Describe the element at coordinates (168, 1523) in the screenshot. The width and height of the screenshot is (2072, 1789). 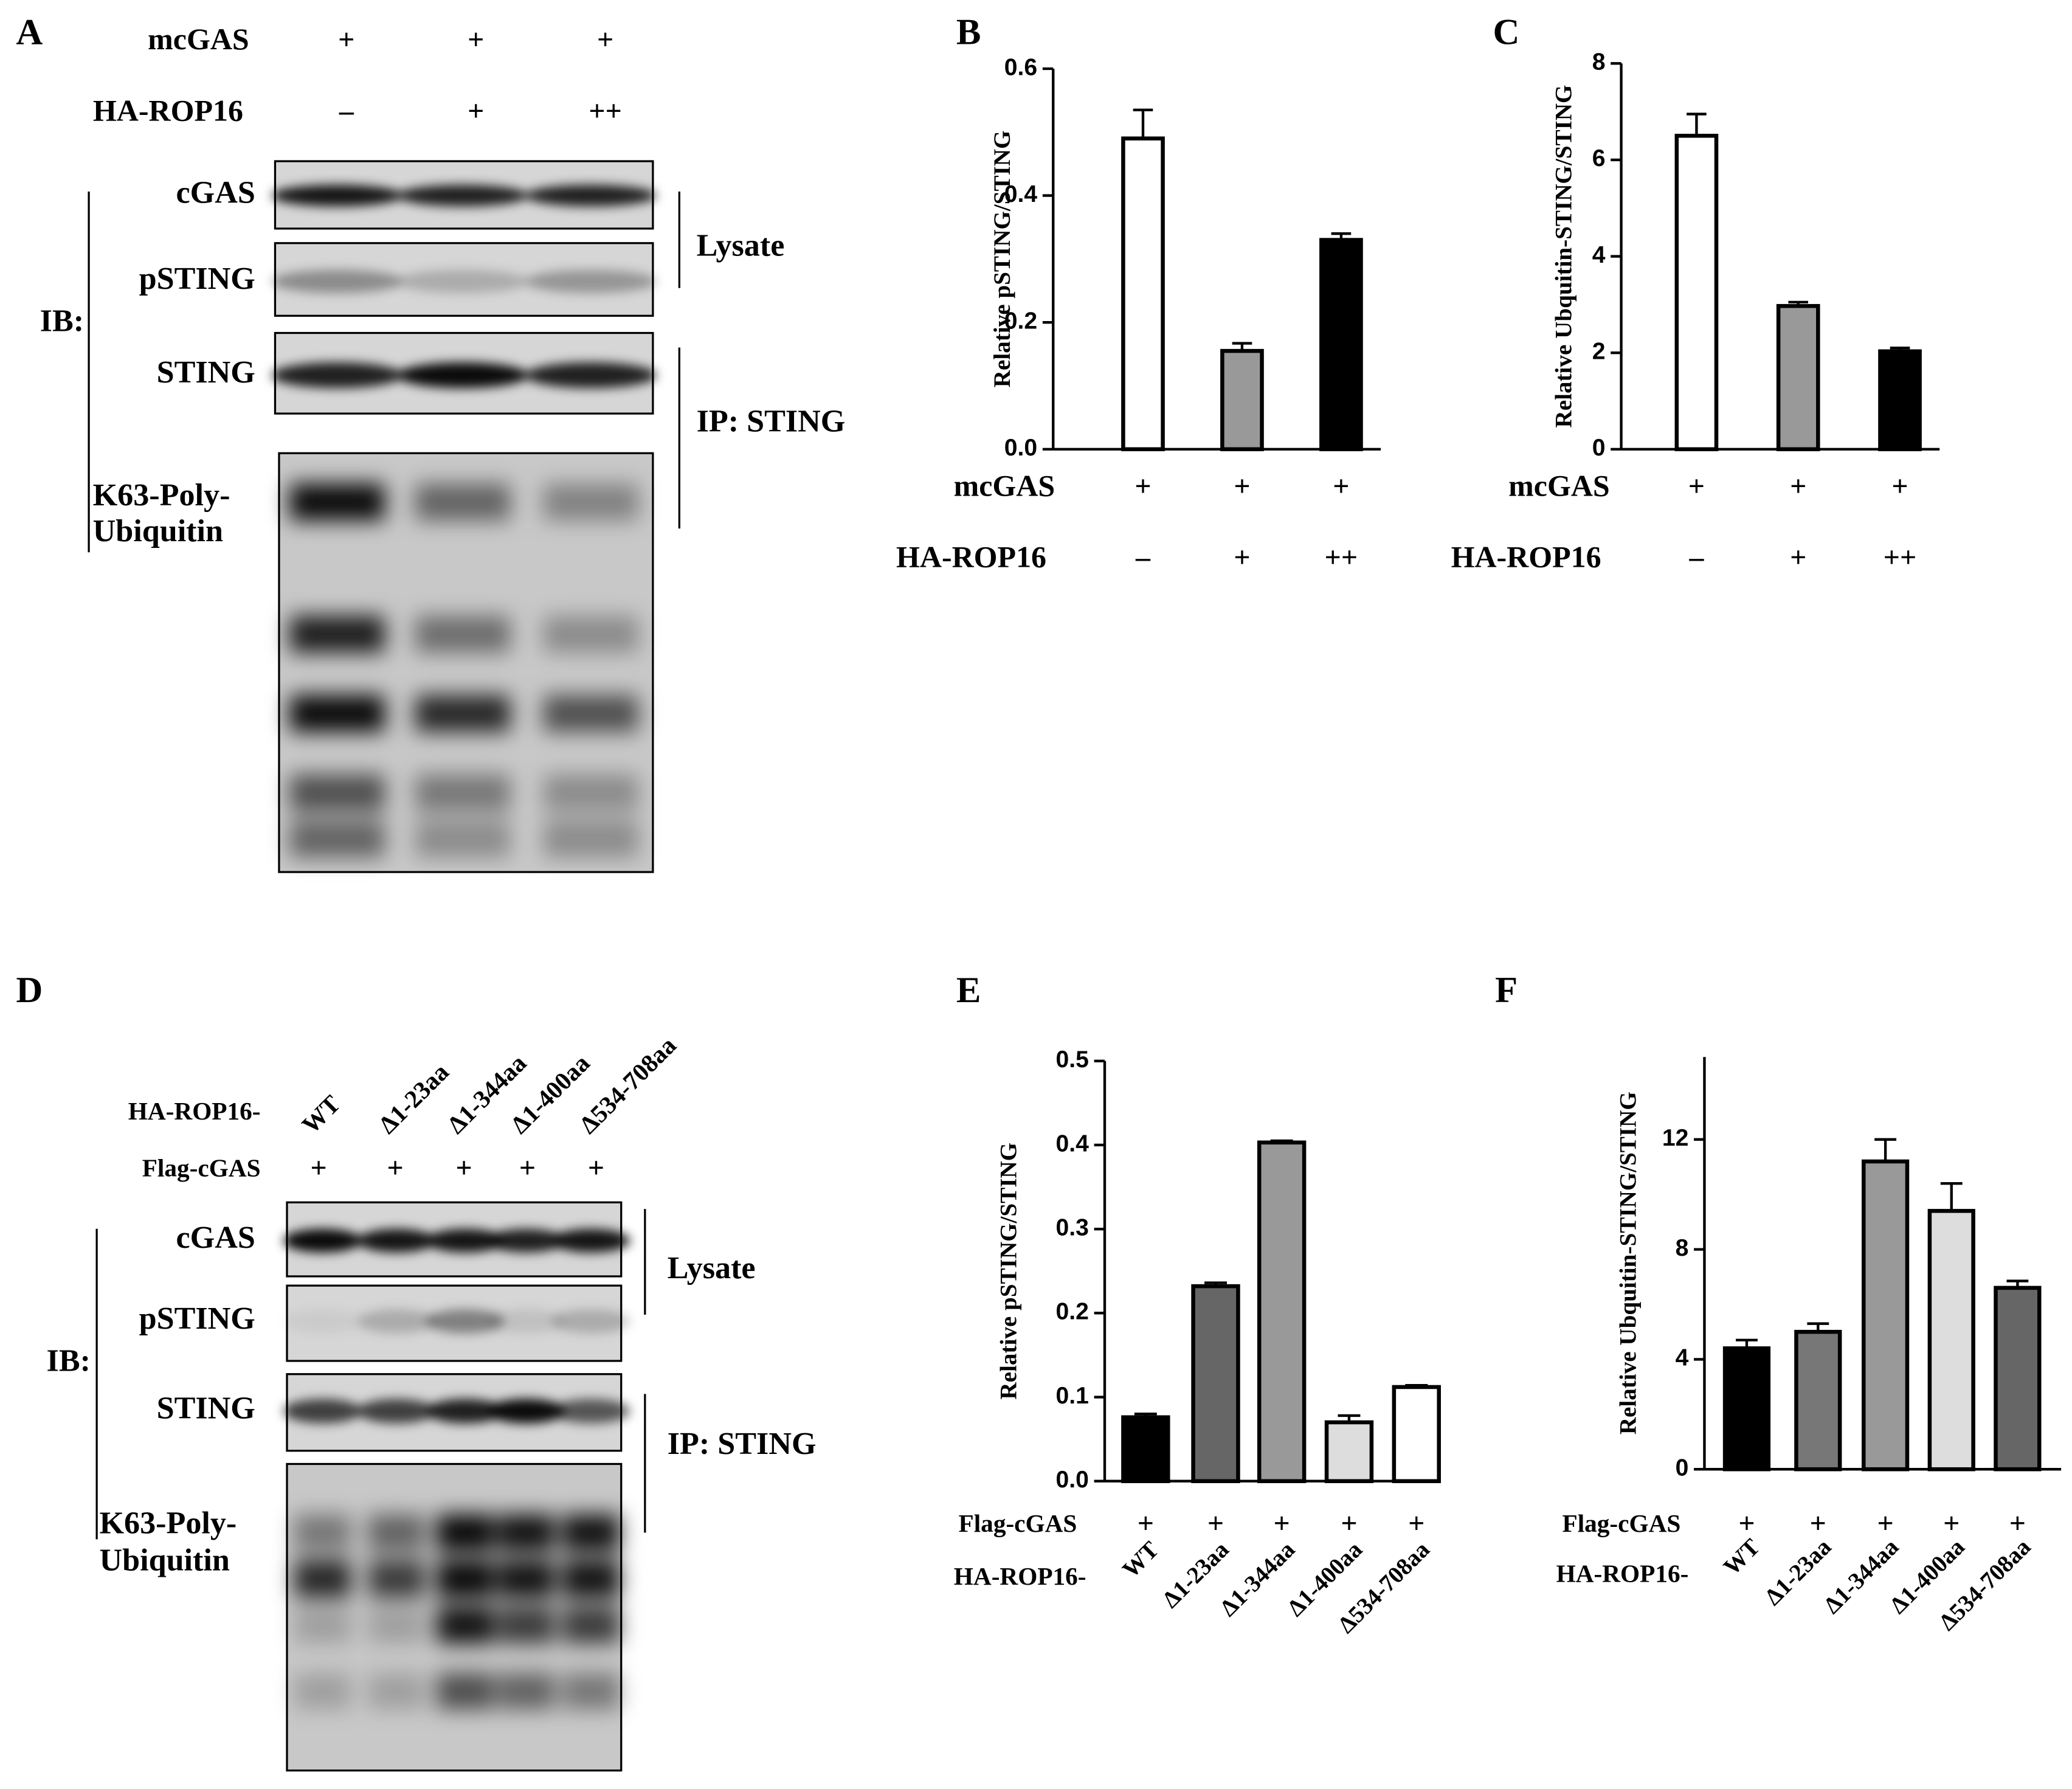
I see `band-label: K63-Poly-` at that location.